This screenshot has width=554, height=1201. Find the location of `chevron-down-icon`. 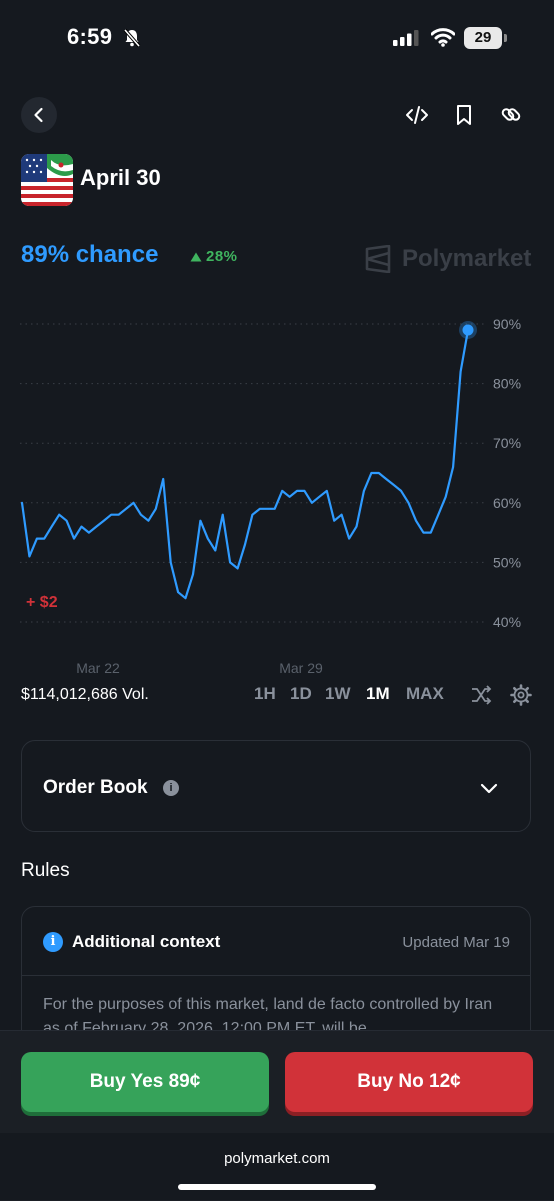

chevron-down-icon is located at coordinates (489, 788).